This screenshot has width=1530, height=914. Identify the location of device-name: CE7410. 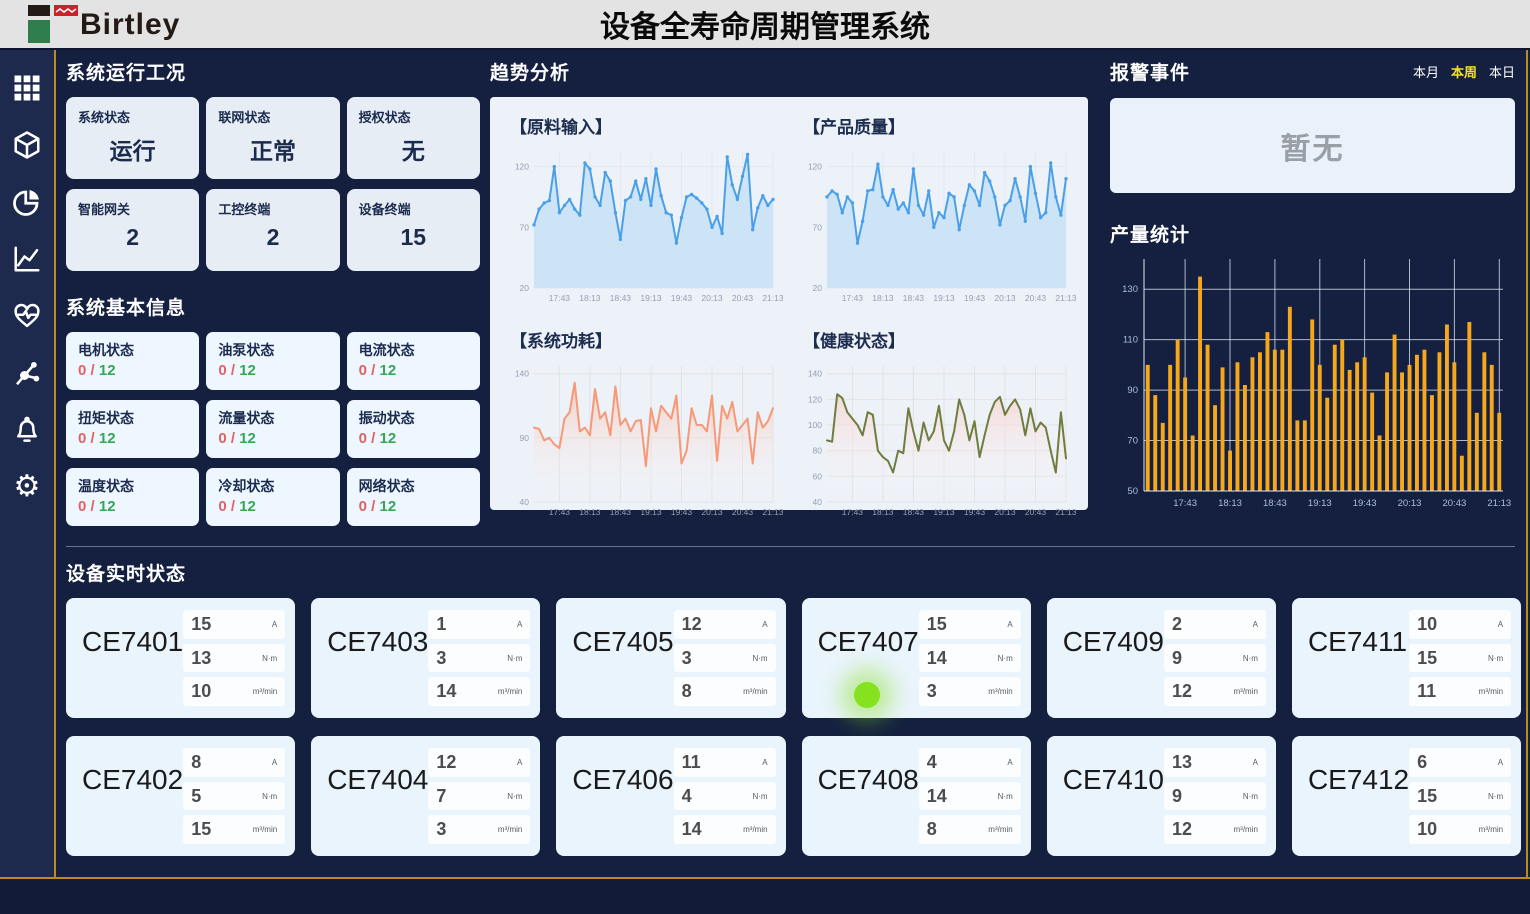
(1113, 779).